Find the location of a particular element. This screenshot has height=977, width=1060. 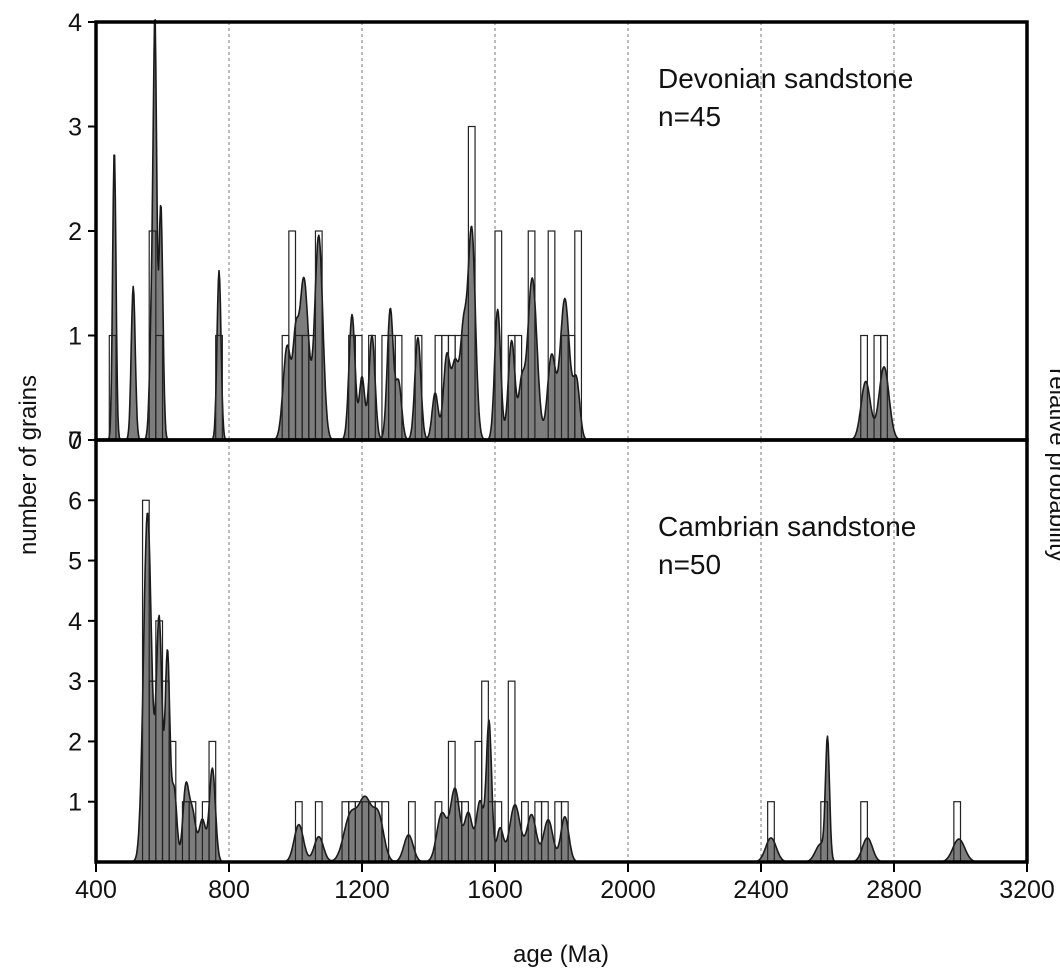

x-tick-label: 3200 is located at coordinates (1027, 890).